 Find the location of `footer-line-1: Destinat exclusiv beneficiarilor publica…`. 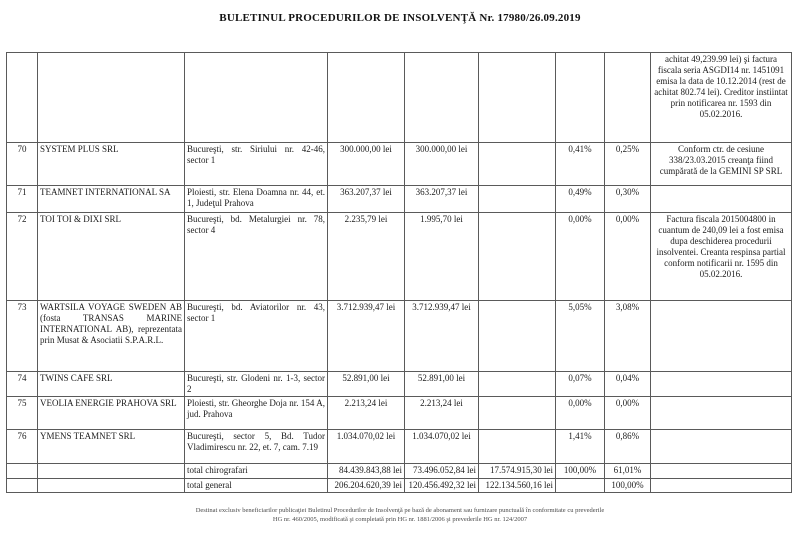

footer-line-1: Destinat exclusiv beneficiarilor publica… is located at coordinates (400, 510).